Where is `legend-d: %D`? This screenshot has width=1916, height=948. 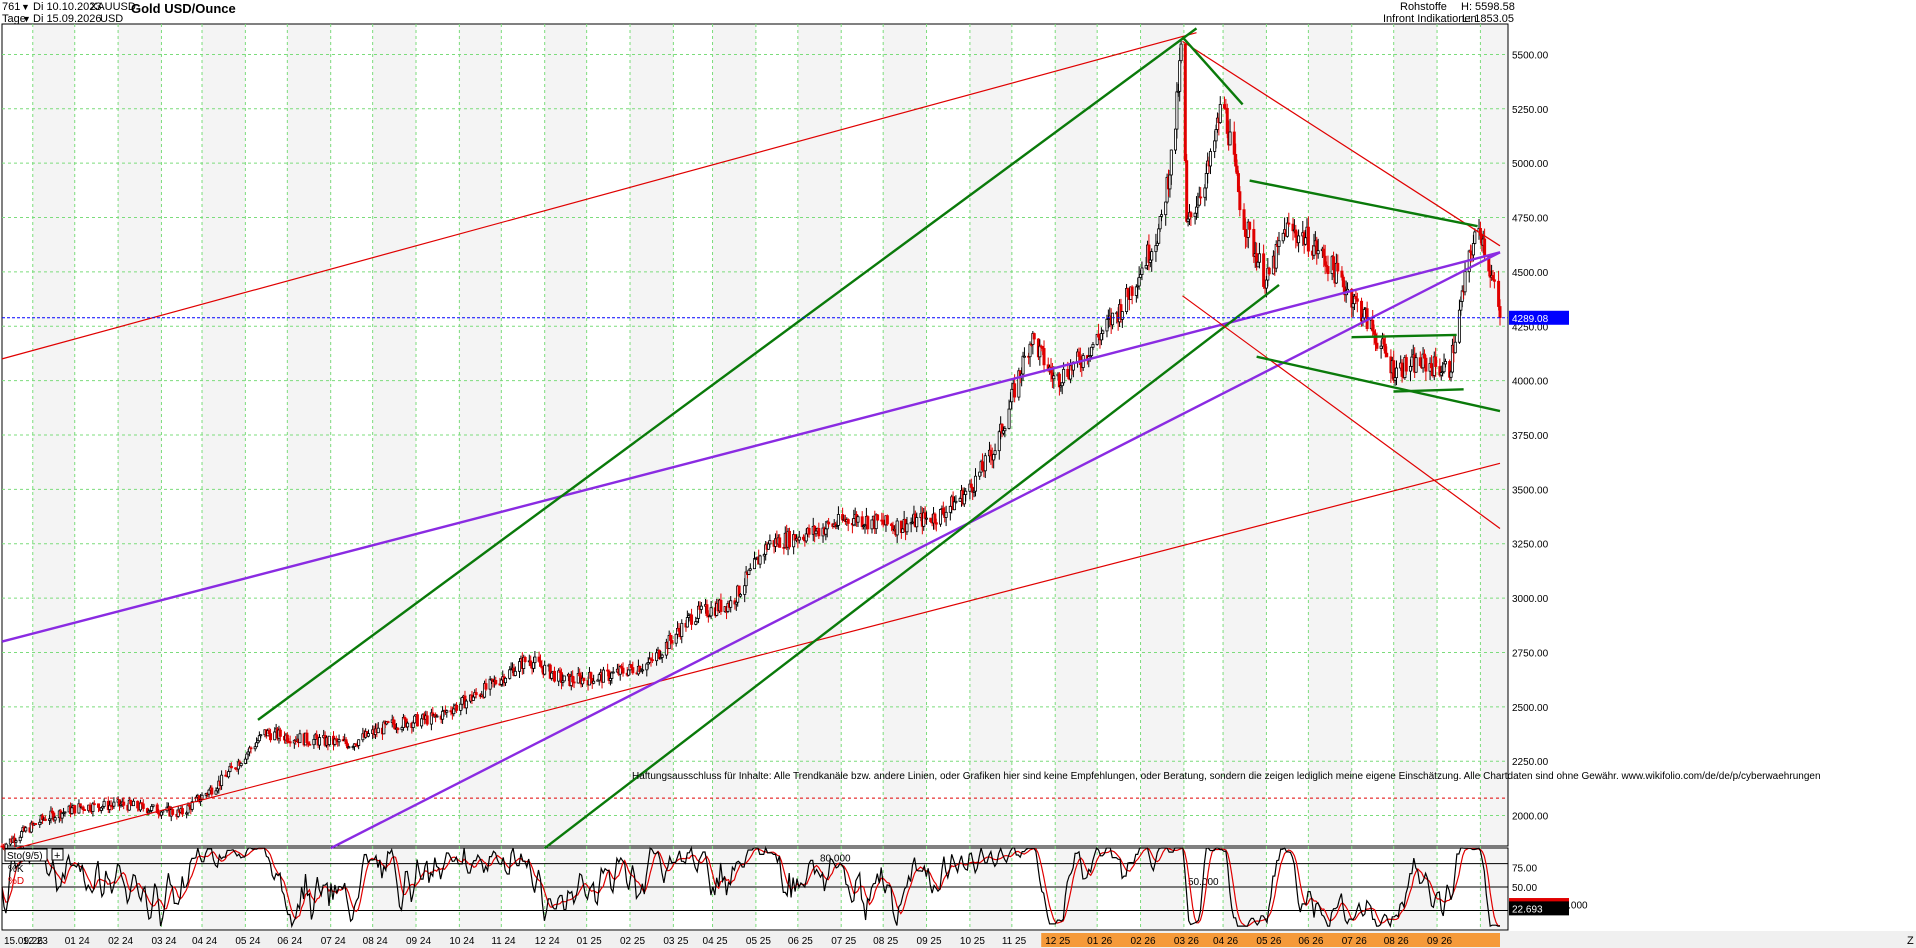 legend-d: %D is located at coordinates (16, 881).